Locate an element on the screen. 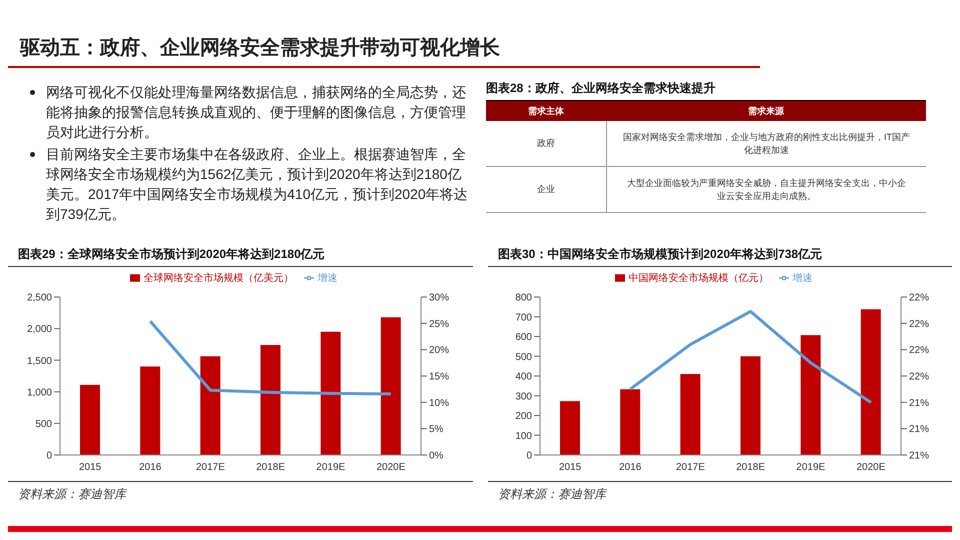 The image size is (960, 540). text: 网络可视化不仅能处理海量网络数据信息，捕获网络的全局态势，还能将抽象的报警信息转换成直观的、便于理解的图像信息，方便管理员对此进行分析。 is located at coordinates (256, 112).